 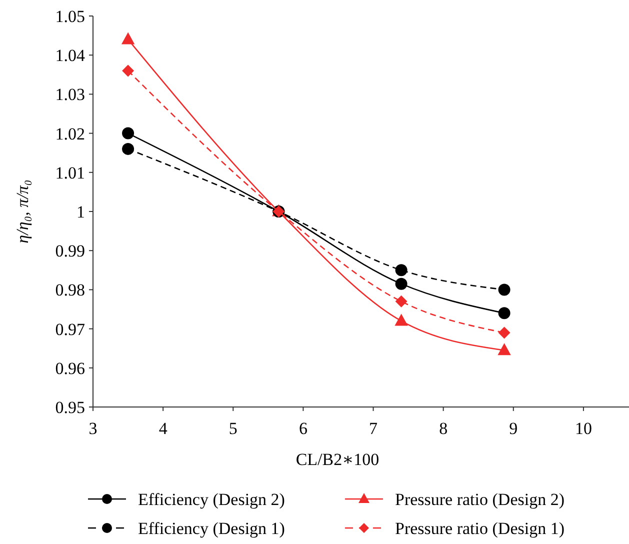 I want to click on x-tick-label: 9, so click(x=513, y=428).